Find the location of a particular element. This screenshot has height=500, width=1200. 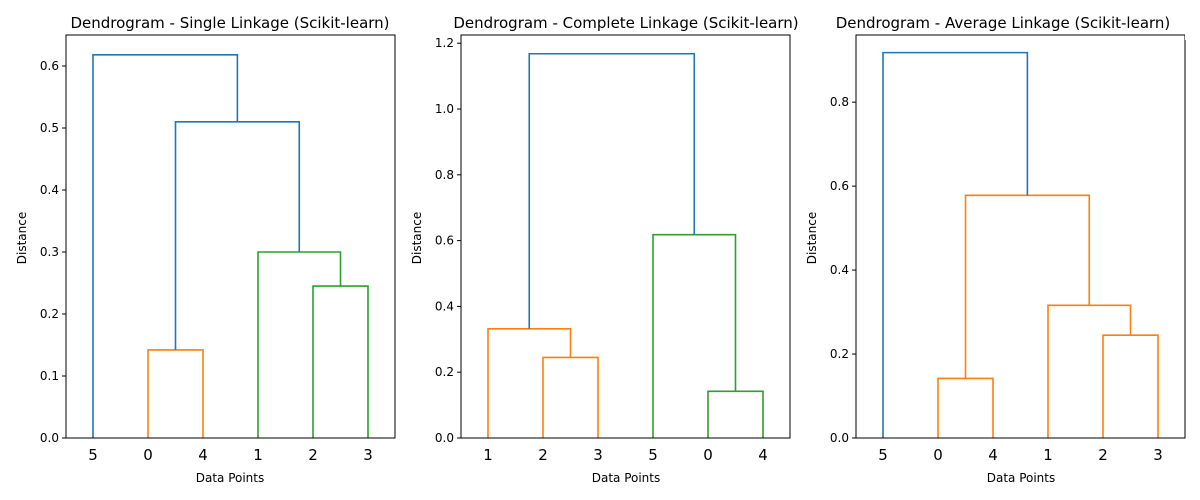

title-clip-mask is located at coordinates (1192, 20).